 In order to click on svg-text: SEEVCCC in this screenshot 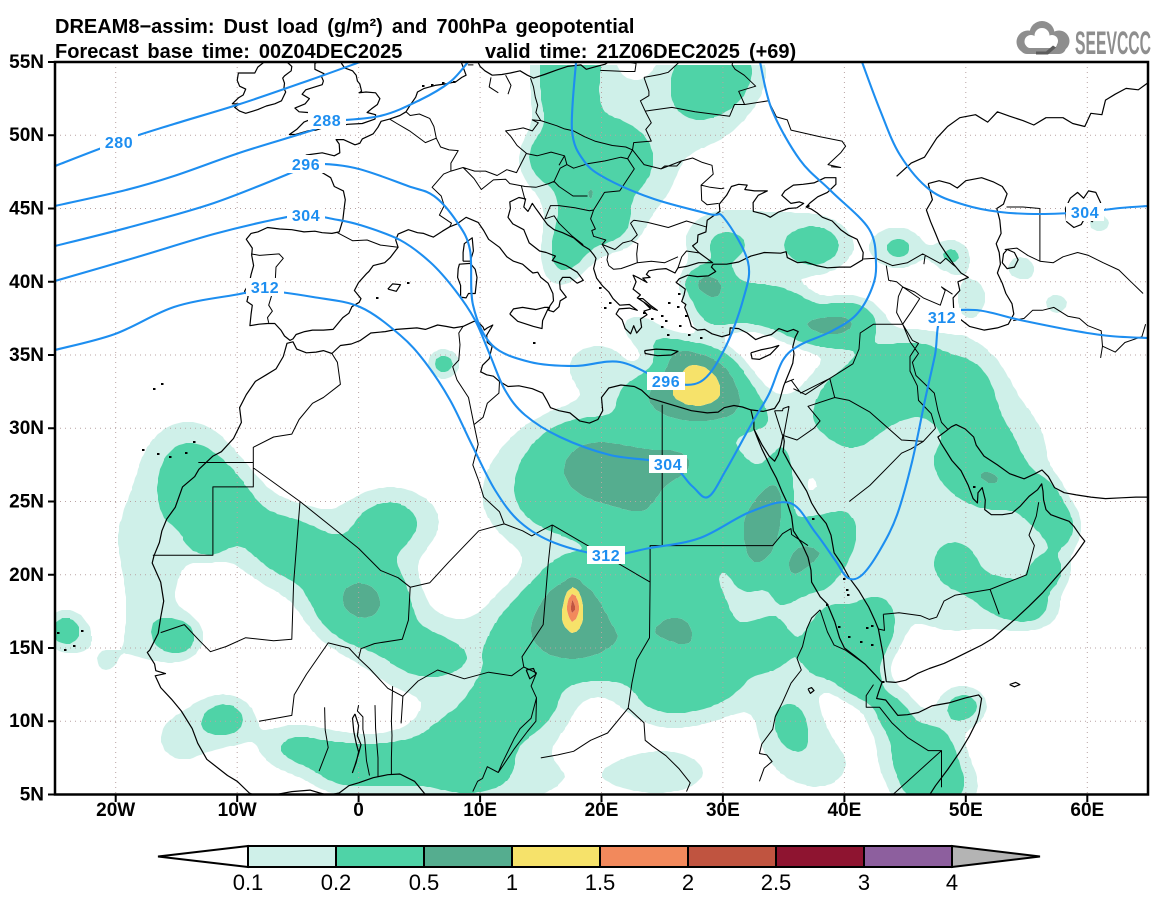, I will do `click(1113, 43)`.